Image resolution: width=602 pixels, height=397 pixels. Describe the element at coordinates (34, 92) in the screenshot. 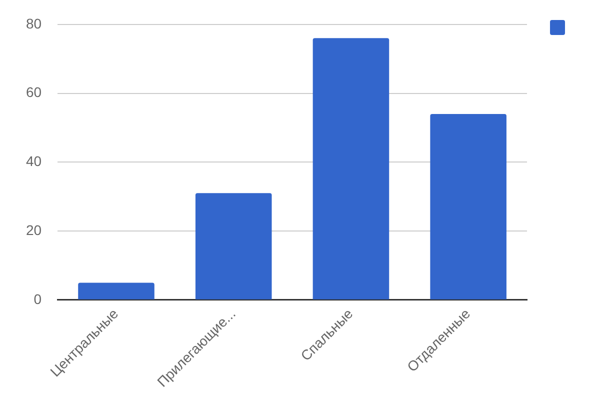

I see `y-tick-label: 60` at that location.